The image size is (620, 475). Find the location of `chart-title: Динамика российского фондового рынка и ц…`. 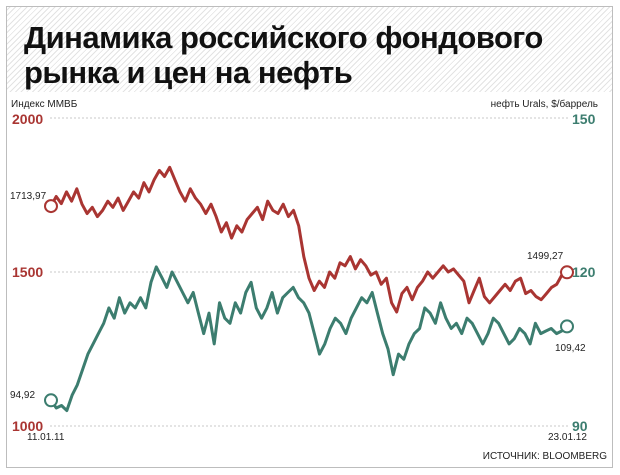

chart-title: Динамика российского фондового рынка и ц… is located at coordinates (283, 55).